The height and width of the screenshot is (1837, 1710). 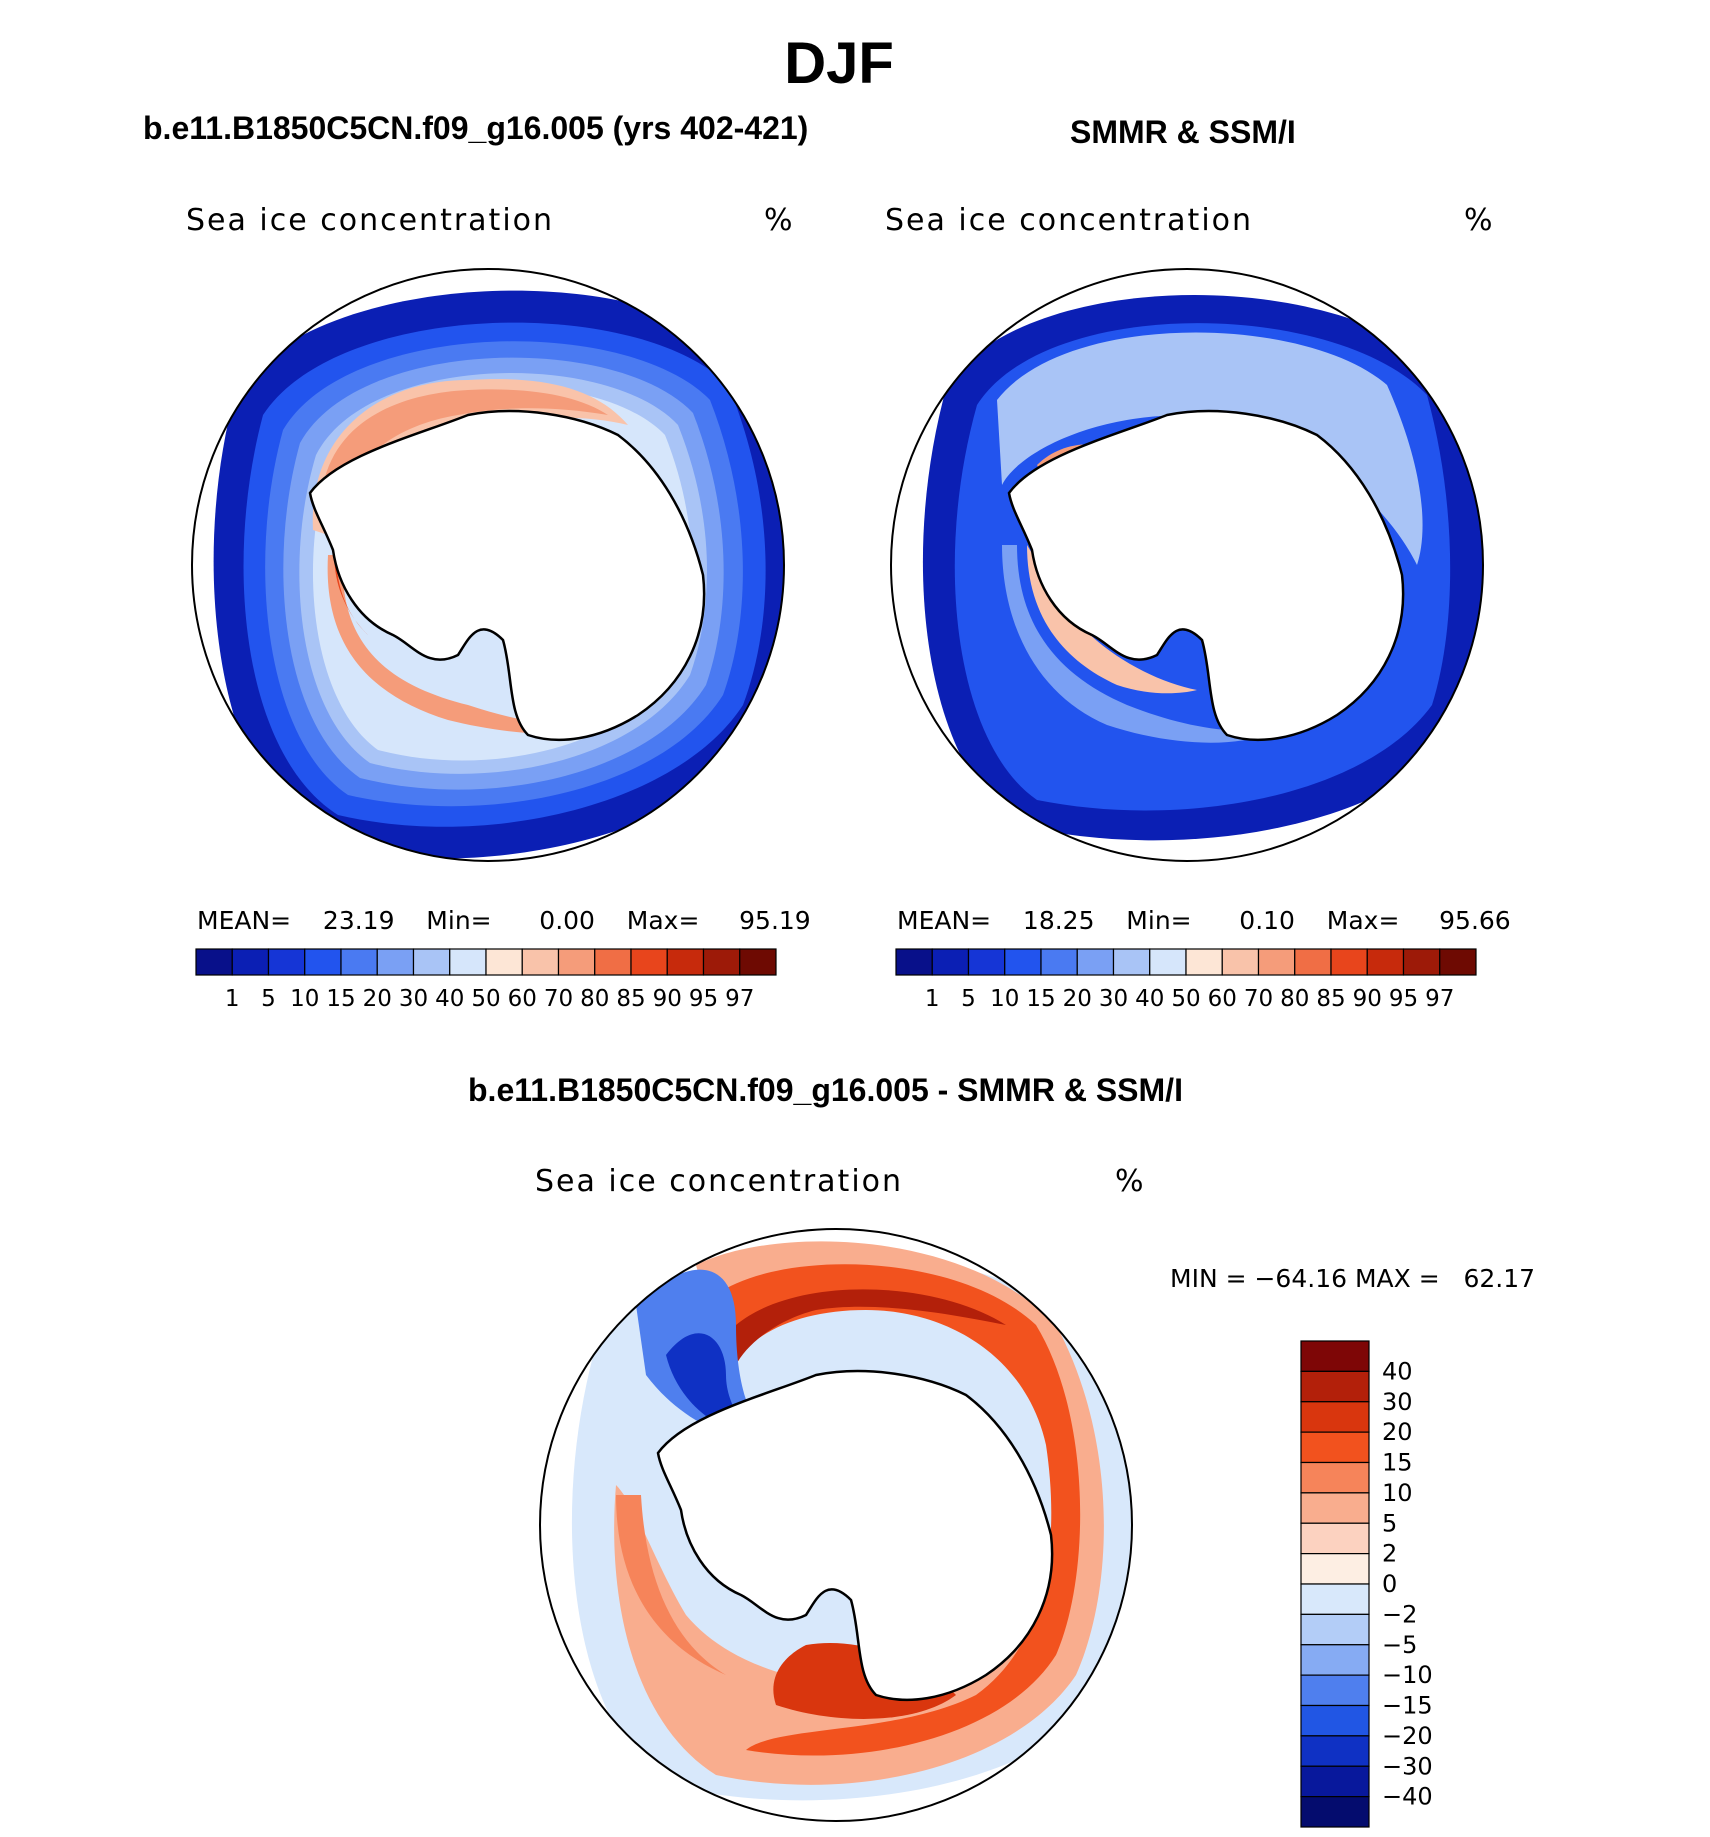 I want to click on colorbar-tick-label: 50, so click(x=1185, y=999).